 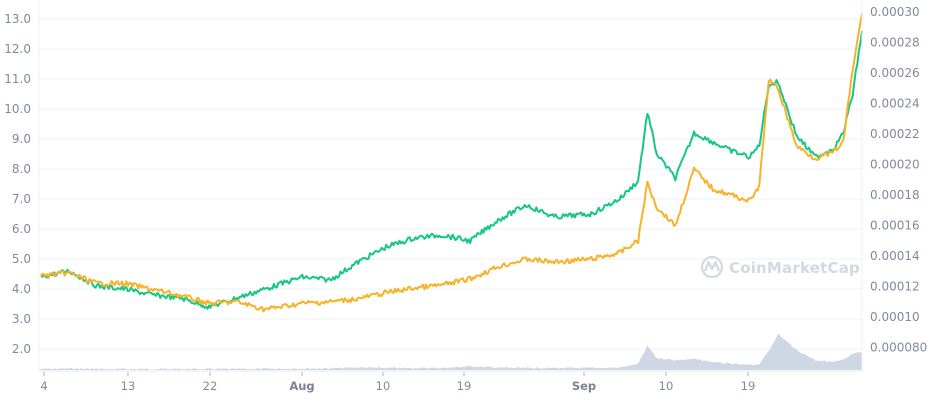 I want to click on y-right-tick-label: 0.00012, so click(x=895, y=287).